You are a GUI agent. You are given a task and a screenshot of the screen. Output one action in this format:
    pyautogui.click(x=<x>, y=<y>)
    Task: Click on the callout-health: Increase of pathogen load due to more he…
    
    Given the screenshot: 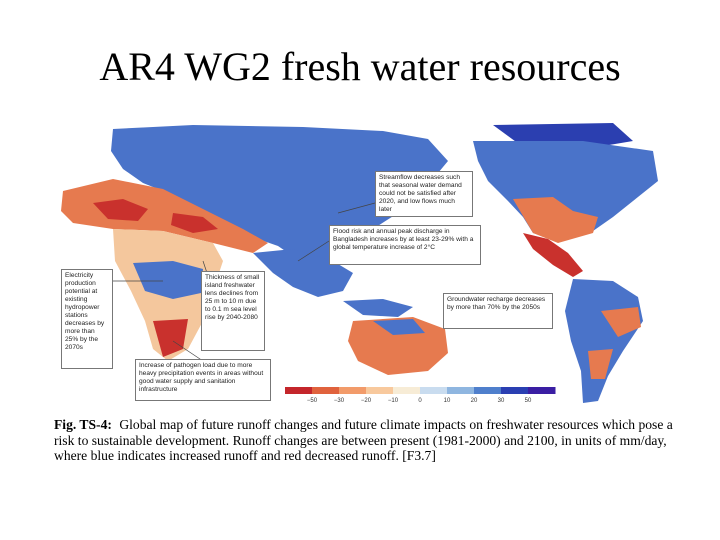 What is the action you would take?
    pyautogui.click(x=203, y=380)
    